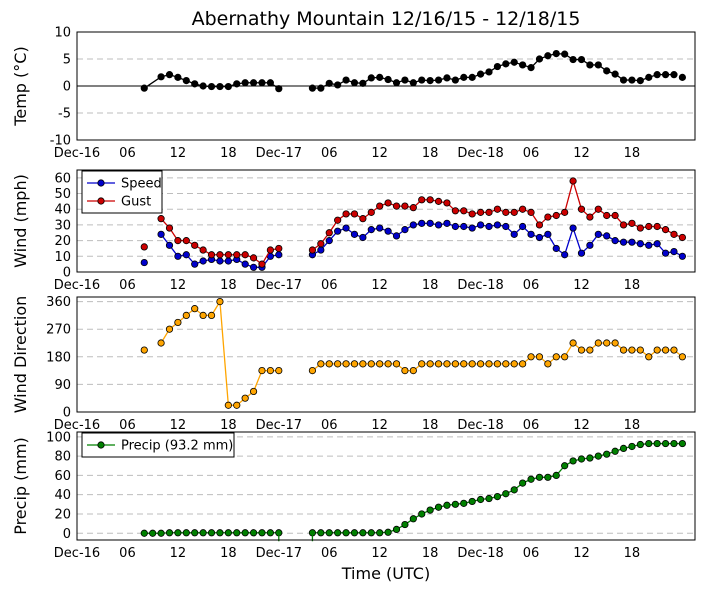 Image resolution: width=705 pixels, height=593 pixels. I want to click on y-tick-label: 90, so click(62, 385).